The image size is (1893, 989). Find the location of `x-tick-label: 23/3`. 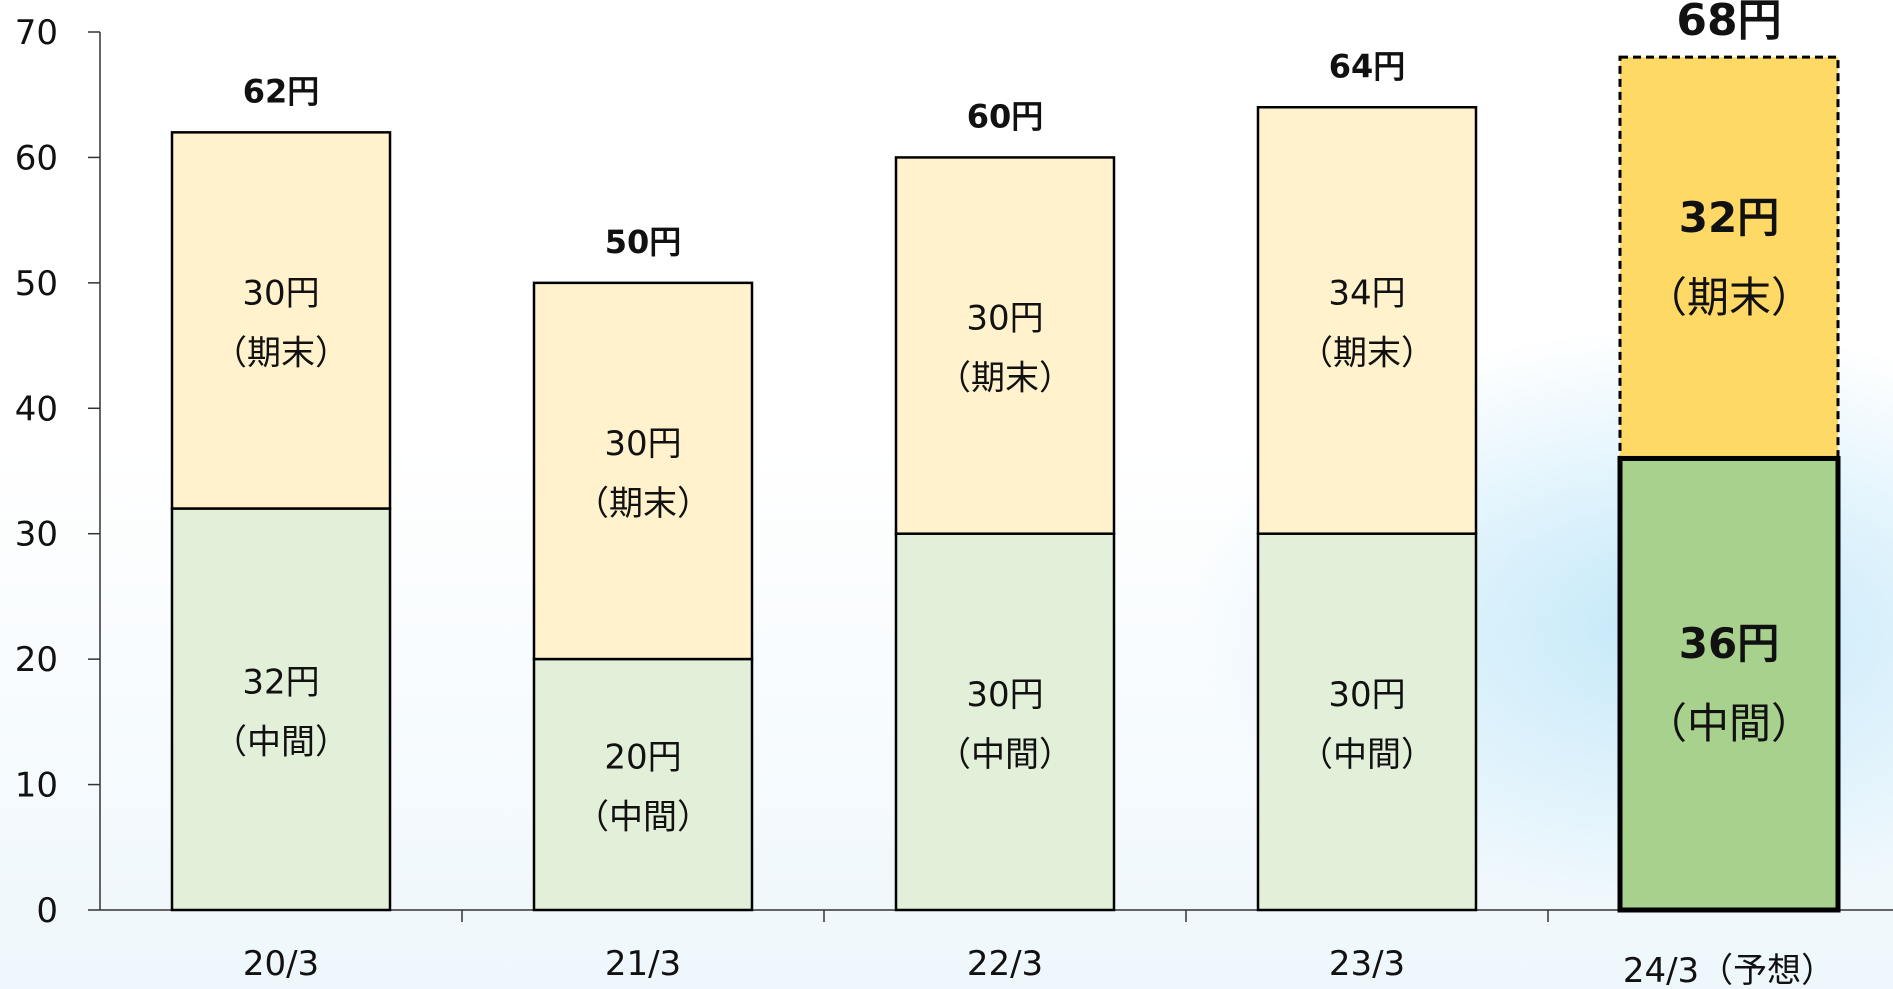

x-tick-label: 23/3 is located at coordinates (1367, 964).